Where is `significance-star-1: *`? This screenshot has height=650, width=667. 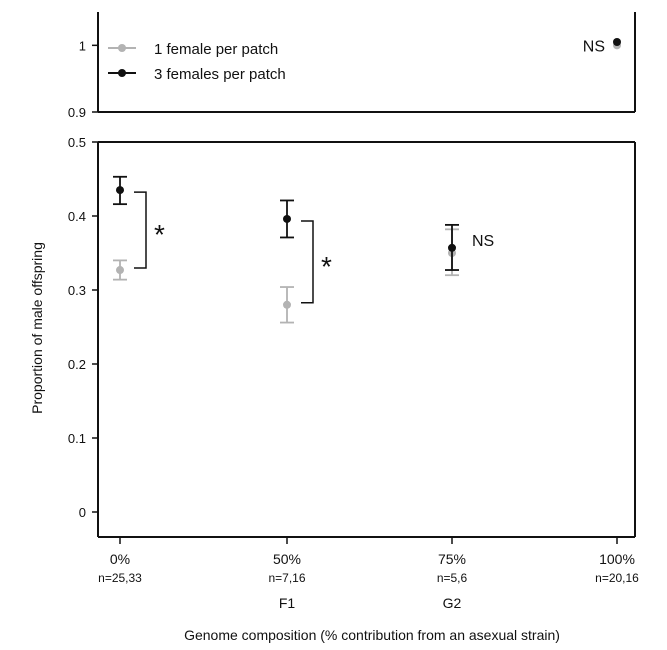
significance-star-1: * is located at coordinates (326, 266).